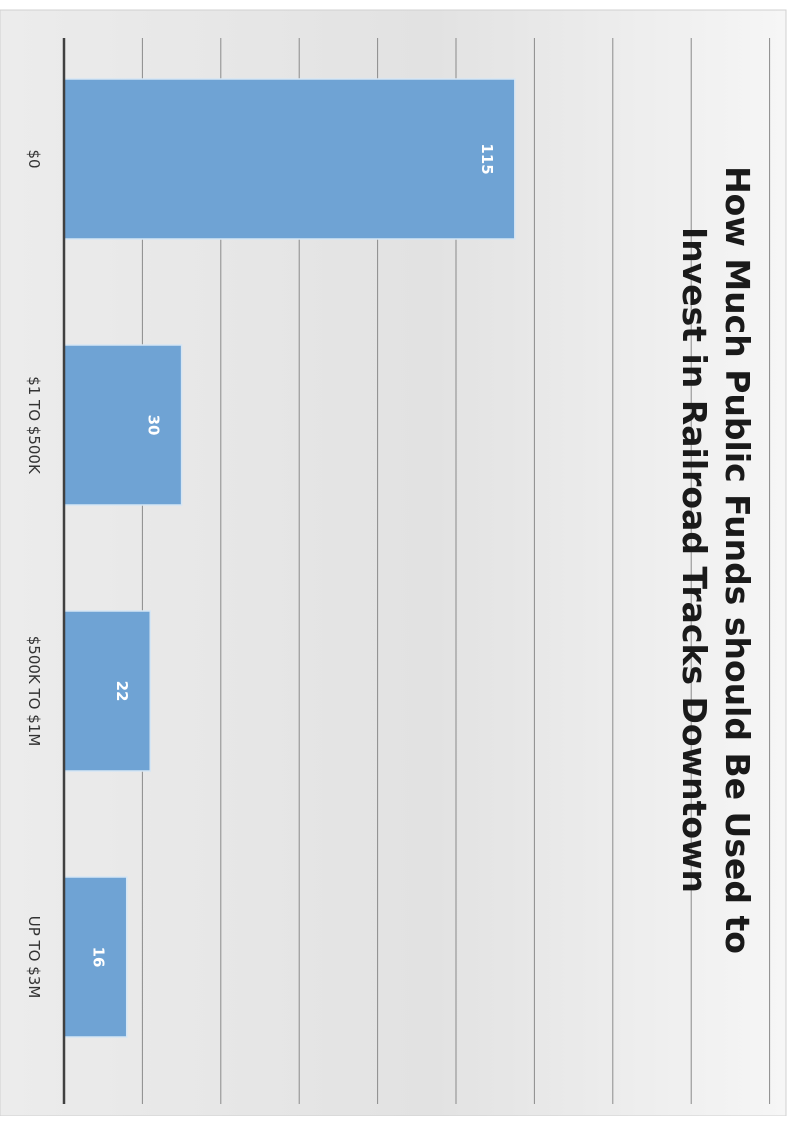 This screenshot has height=1121, width=792. I want to click on value-label: 16, so click(99, 957).